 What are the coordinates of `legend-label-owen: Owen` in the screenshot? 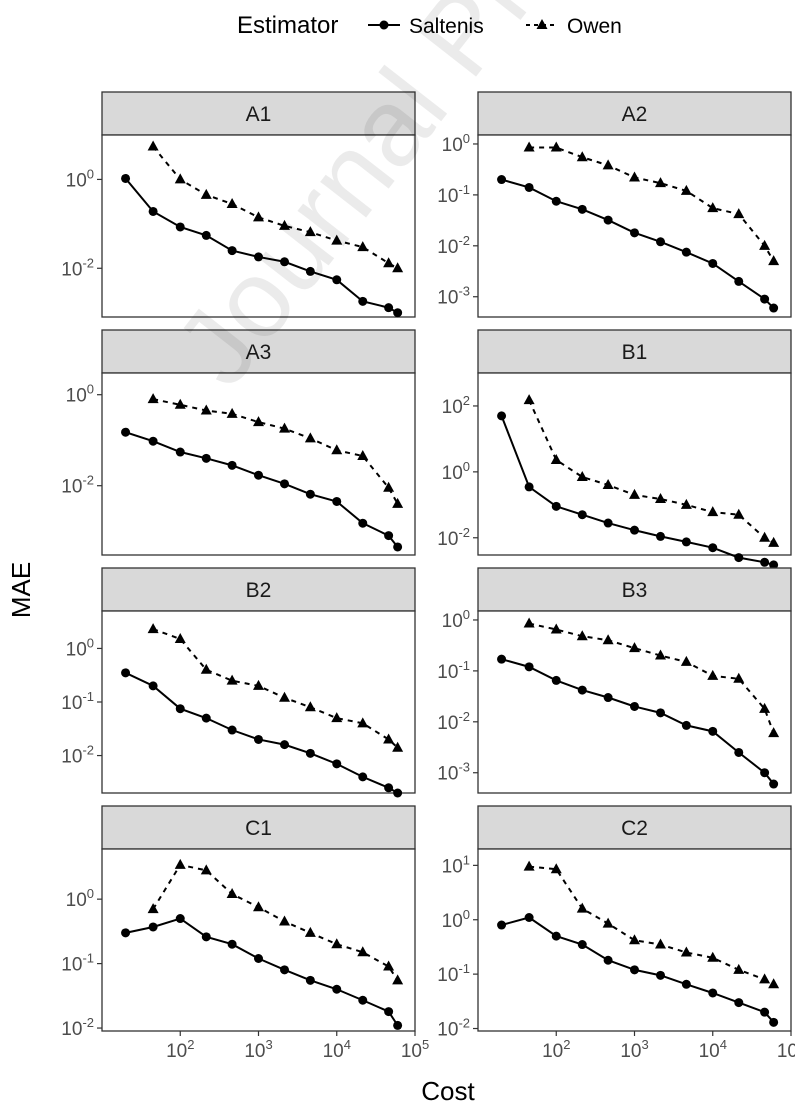 It's located at (594, 26).